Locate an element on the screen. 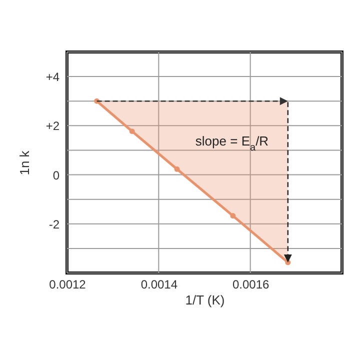  annotation: slope = E$_{a}$/R is located at coordinates (232, 144).